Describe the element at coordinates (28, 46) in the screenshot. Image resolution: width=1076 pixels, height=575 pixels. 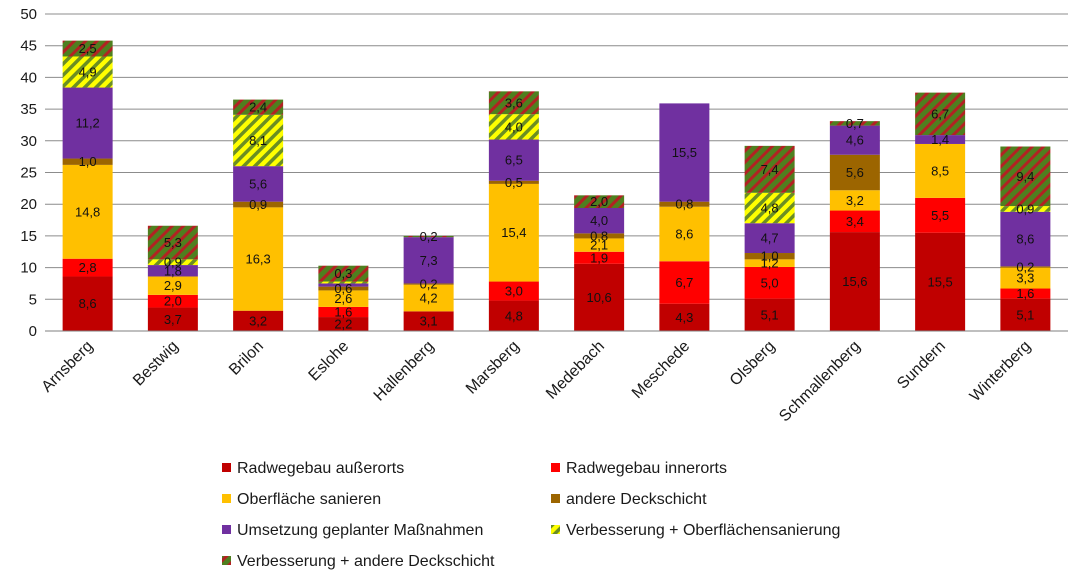
I see `y-tick-label: 45` at that location.